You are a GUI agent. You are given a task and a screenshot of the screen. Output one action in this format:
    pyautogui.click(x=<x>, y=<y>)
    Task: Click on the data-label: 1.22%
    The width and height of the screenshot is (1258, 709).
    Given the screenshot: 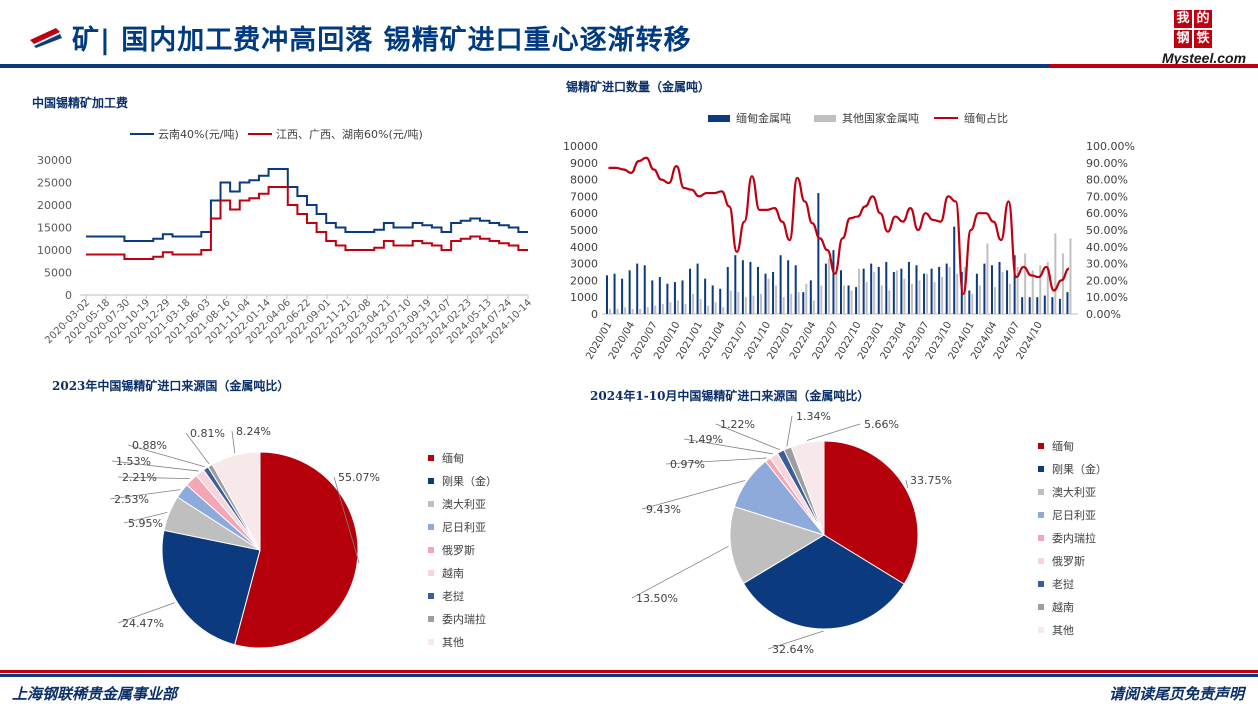 What is the action you would take?
    pyautogui.click(x=737, y=424)
    